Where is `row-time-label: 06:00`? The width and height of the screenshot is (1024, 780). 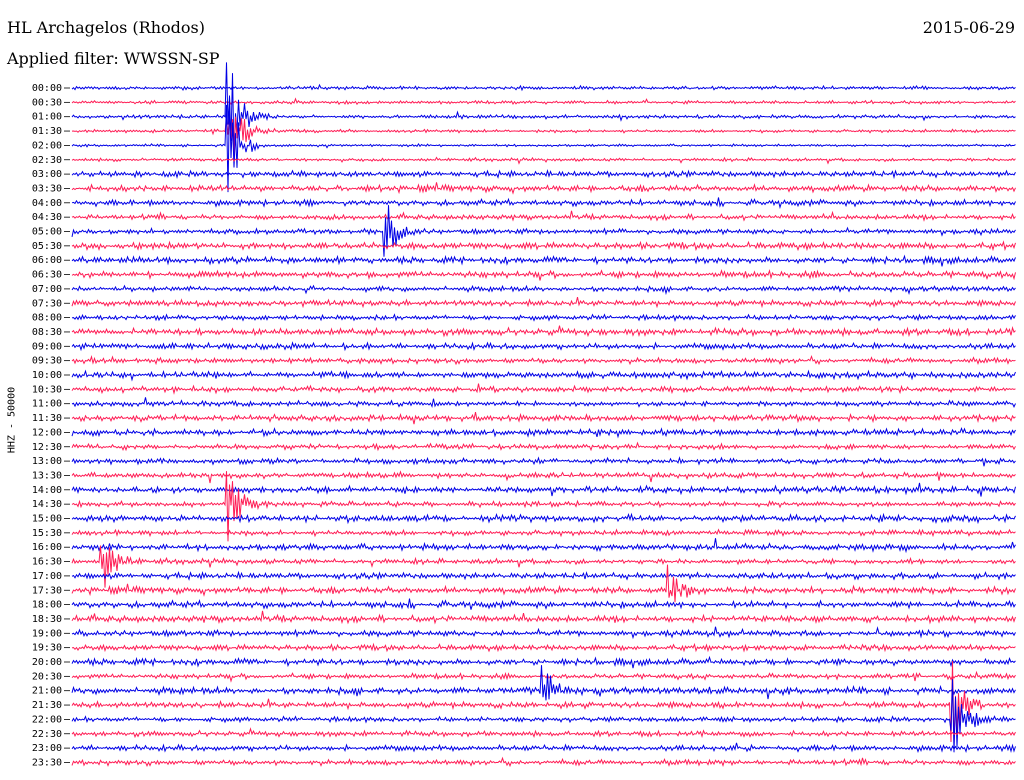
row-time-label: 06:00 is located at coordinates (47, 260).